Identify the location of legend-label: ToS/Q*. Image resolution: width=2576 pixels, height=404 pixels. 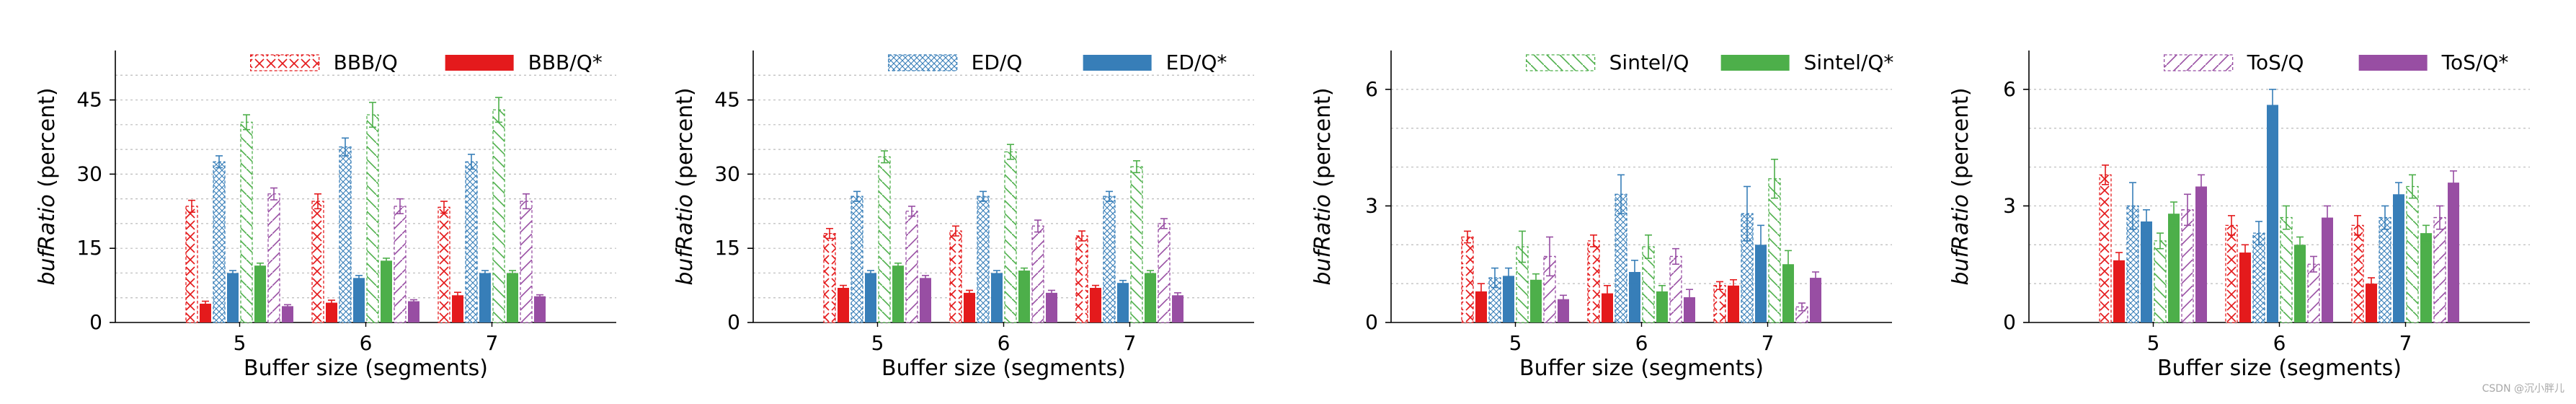
(2475, 62).